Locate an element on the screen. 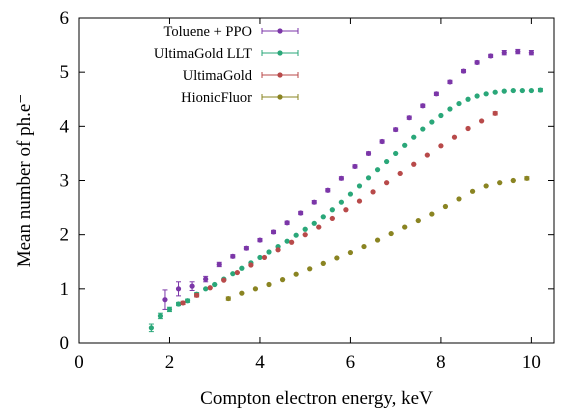 This screenshot has width=577, height=413. y-tick-label: 6 is located at coordinates (65, 18).